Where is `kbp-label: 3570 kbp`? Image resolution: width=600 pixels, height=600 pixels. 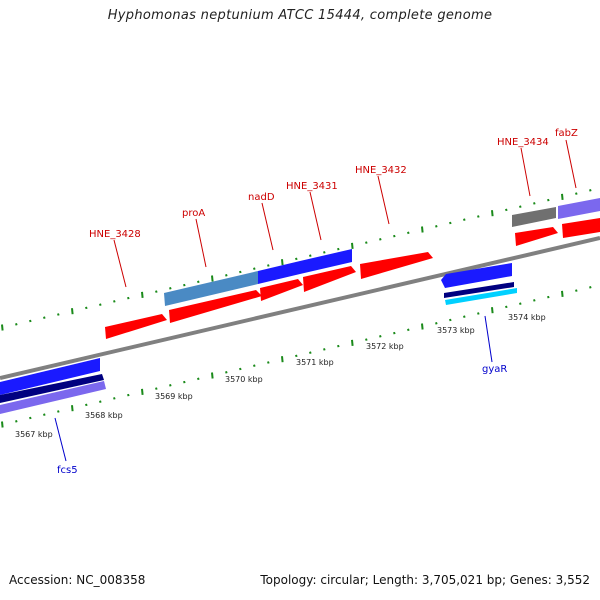
kbp-label: 3570 kbp is located at coordinates (244, 379).